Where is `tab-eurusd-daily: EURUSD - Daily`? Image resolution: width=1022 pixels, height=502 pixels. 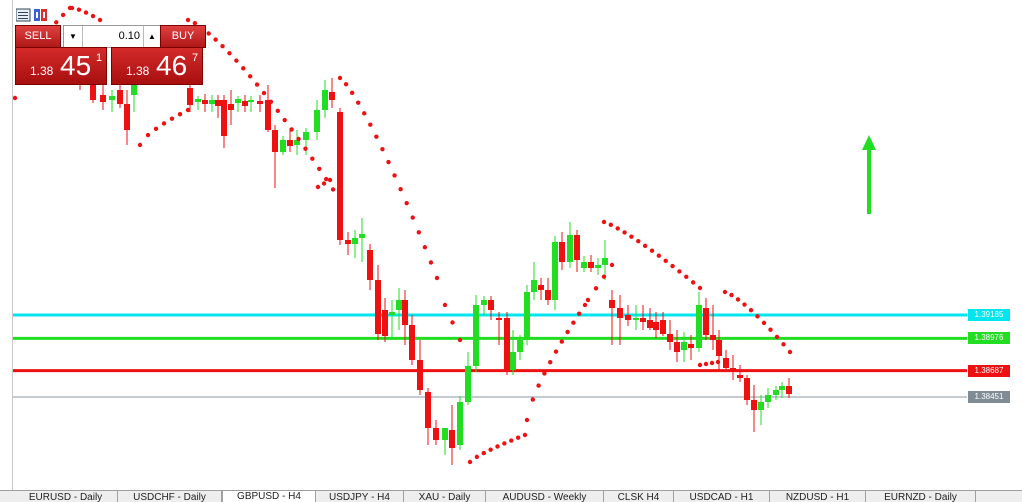 tab-eurusd-daily: EURUSD - Daily is located at coordinates (66, 496).